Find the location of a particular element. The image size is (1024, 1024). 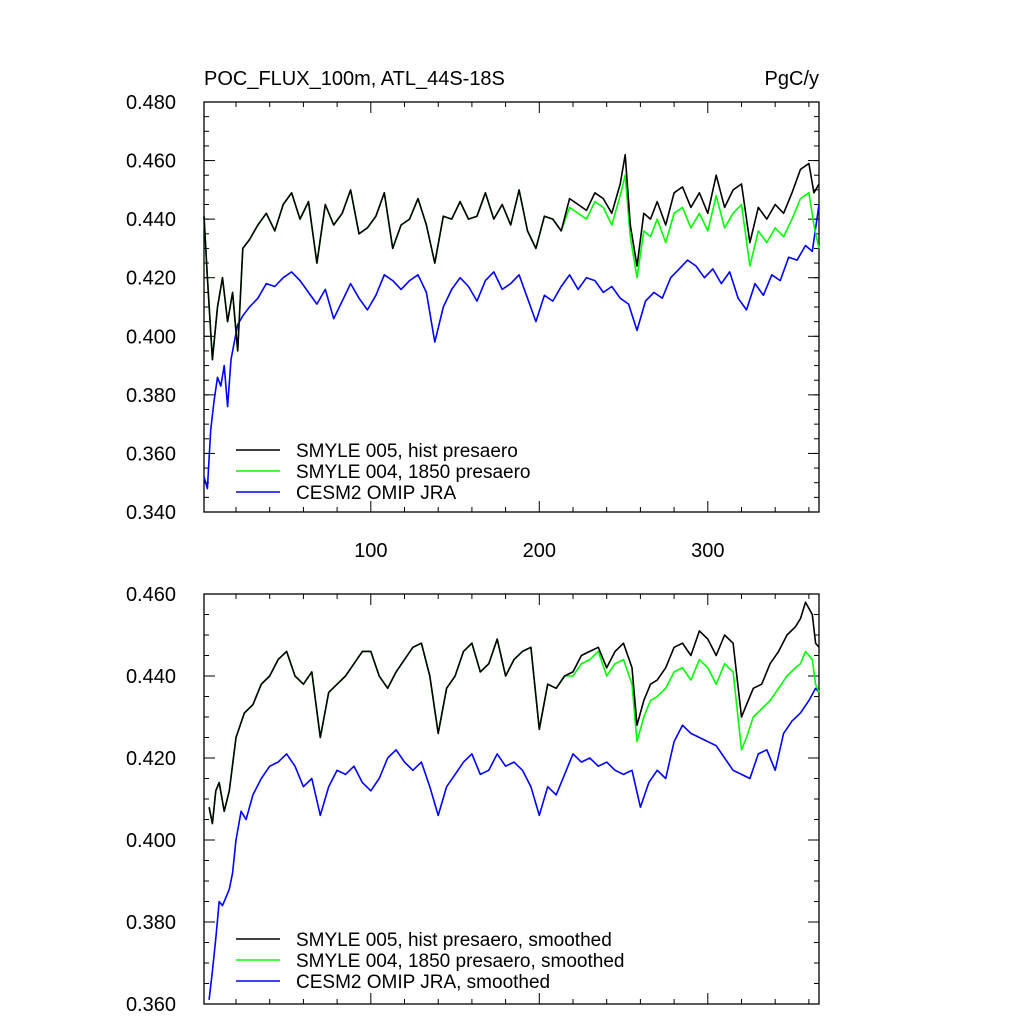

chart-units: PgC/y is located at coordinates (792, 79).